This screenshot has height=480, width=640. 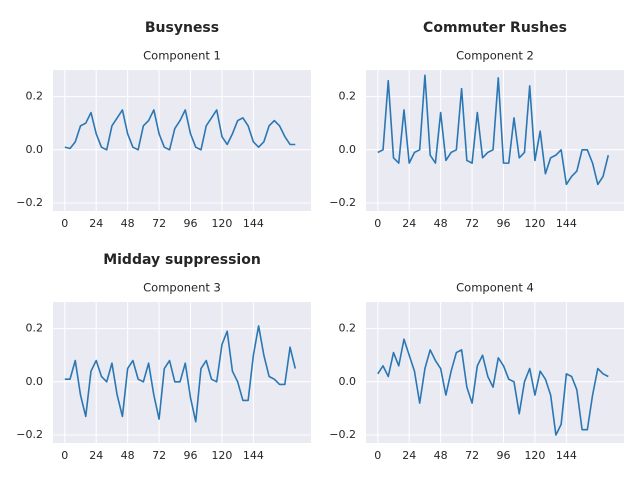 What do you see at coordinates (182, 28) in the screenshot?
I see `chart-title: Busyness` at bounding box center [182, 28].